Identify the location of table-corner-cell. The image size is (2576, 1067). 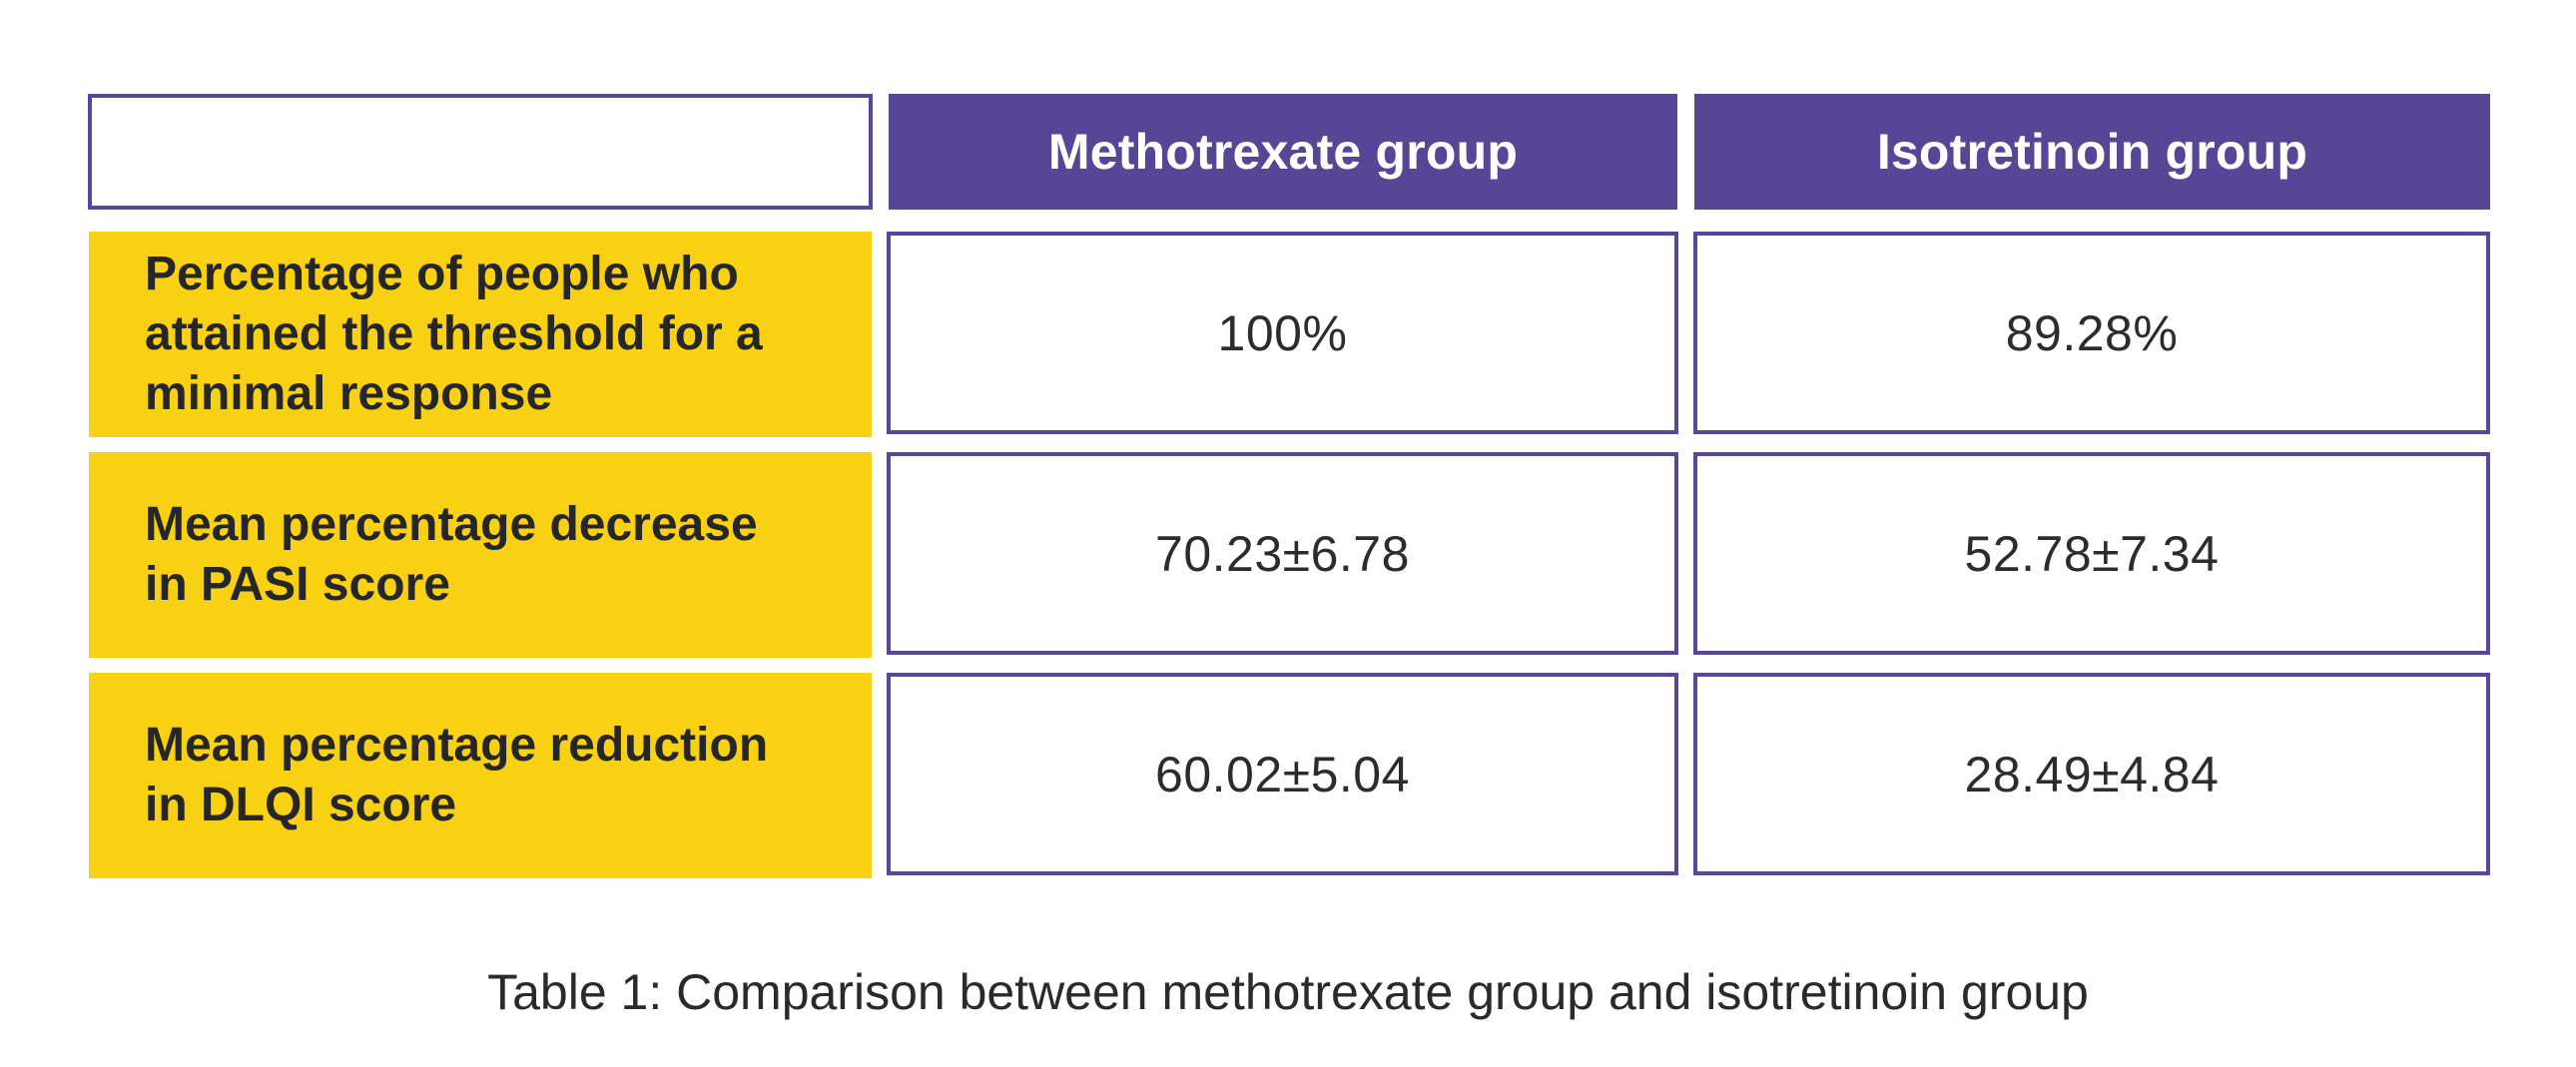
(480, 152).